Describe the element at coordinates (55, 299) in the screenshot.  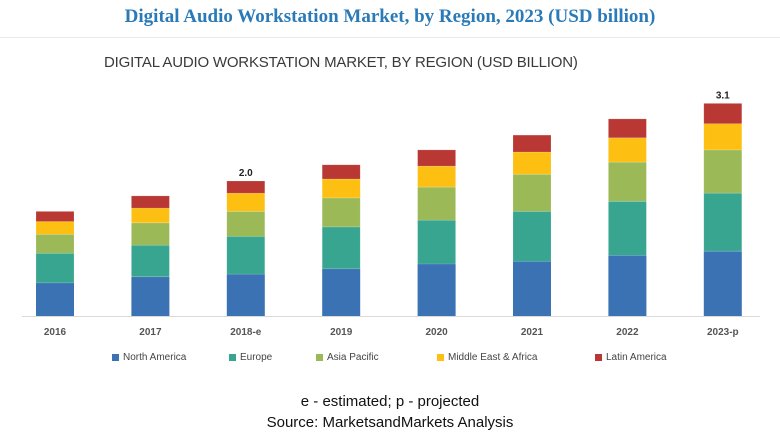
I see `bar-segment-north-america-2016` at that location.